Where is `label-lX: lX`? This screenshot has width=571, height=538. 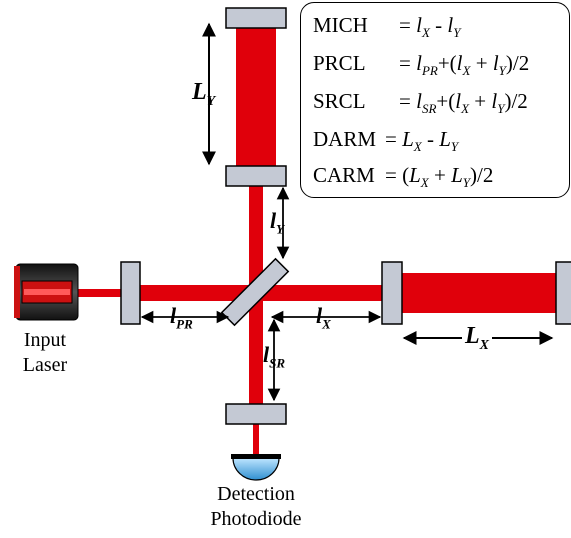 label-lX: lX is located at coordinates (323, 317).